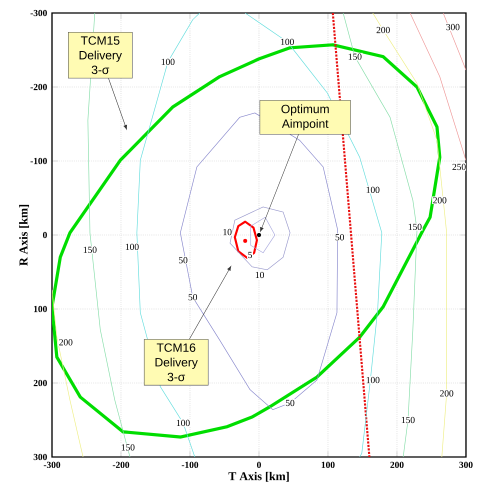 This screenshot has width=478, height=490. I want to click on y-tick-label: 0, so click(44, 235).